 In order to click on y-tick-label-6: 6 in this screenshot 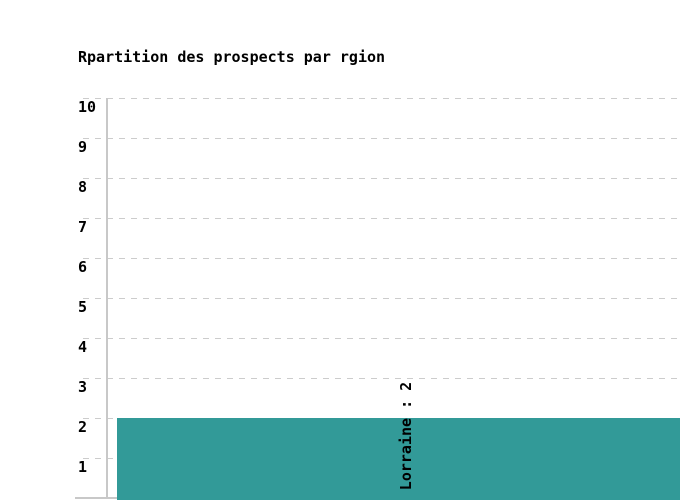, I will do `click(83, 267)`.